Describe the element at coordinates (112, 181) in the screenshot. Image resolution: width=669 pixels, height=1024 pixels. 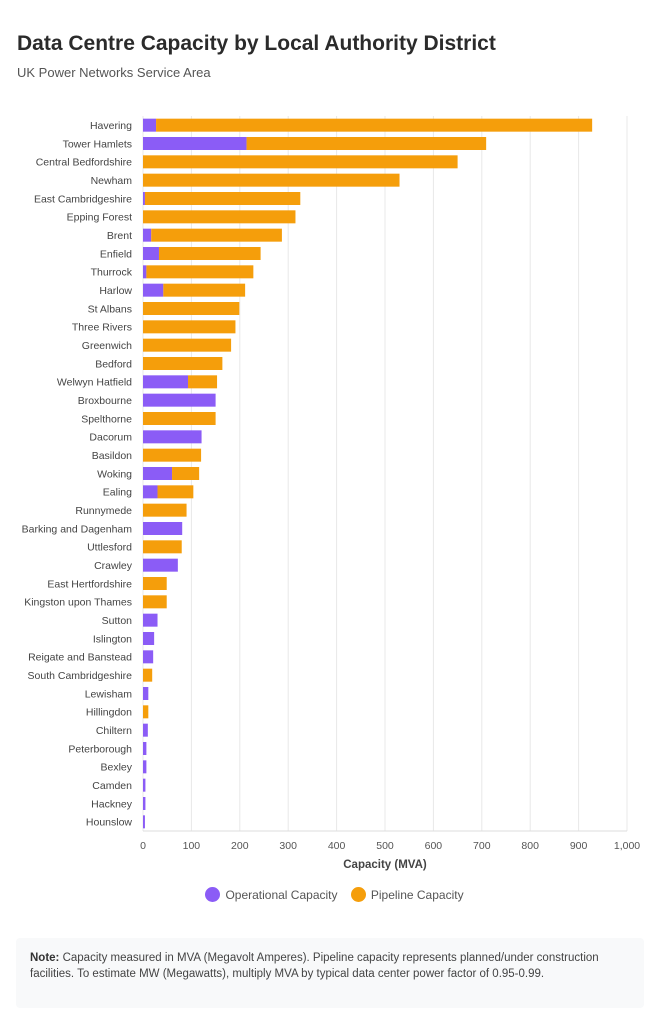
I see `y-category-label: Newham` at that location.